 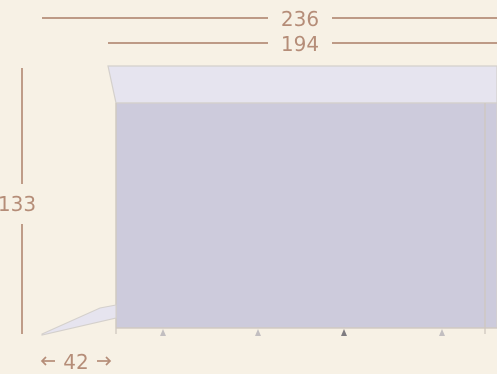 I want to click on arrow-left-icon, so click(x=43, y=361).